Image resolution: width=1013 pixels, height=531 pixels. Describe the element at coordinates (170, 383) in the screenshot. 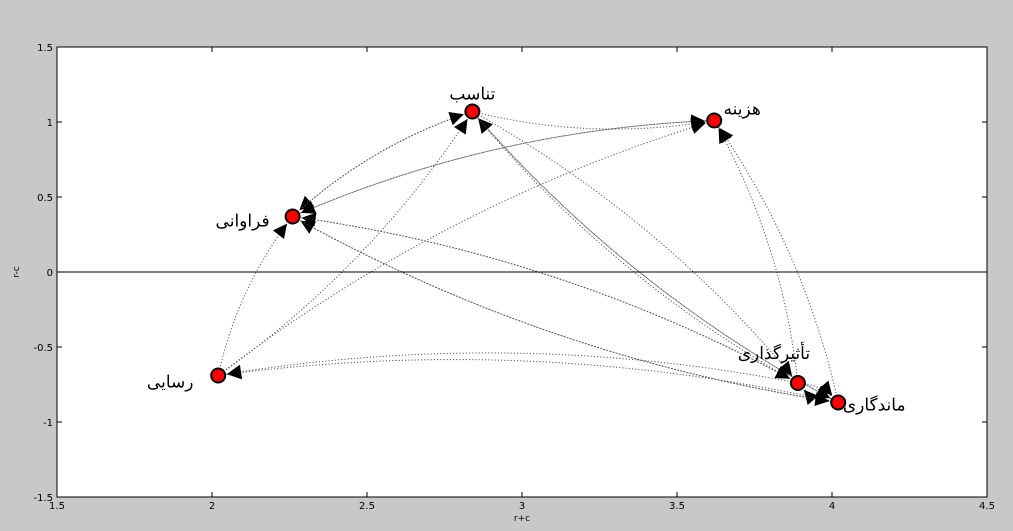

I see `point-label: رسایی` at that location.